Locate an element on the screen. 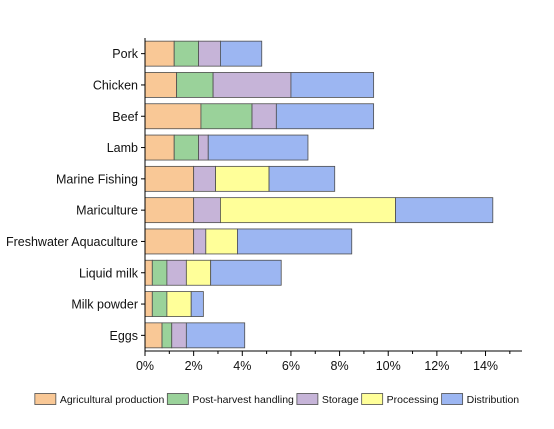 The height and width of the screenshot is (429, 554). x-tick-label: 4% is located at coordinates (242, 366).